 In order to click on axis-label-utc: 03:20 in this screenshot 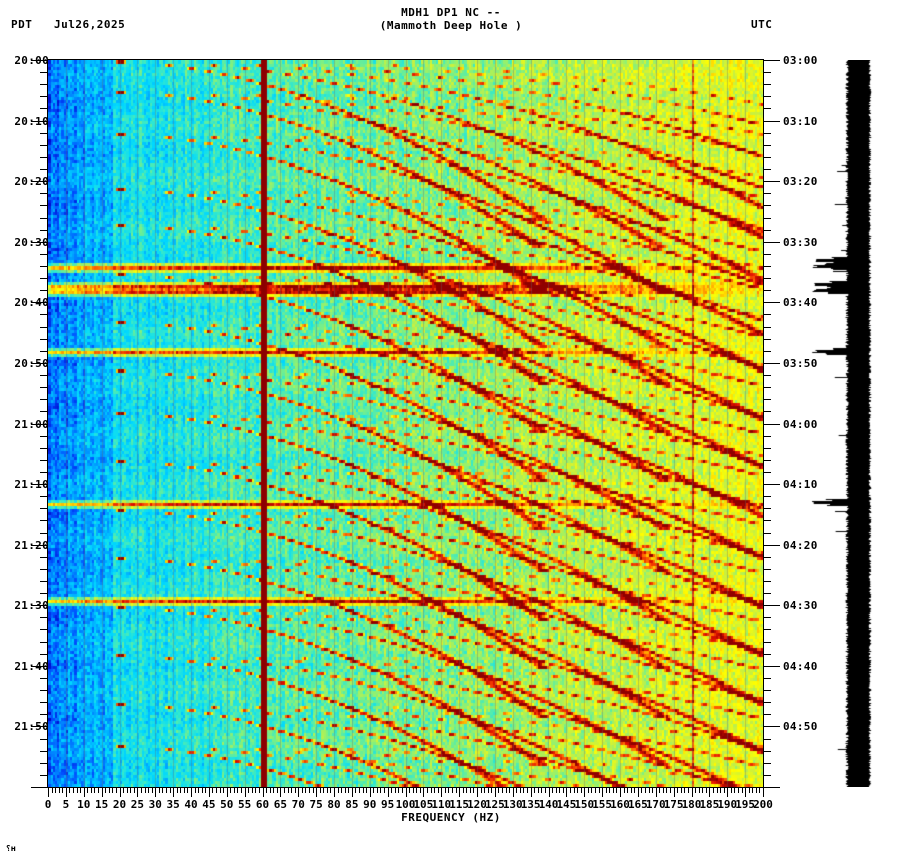, I will do `click(800, 181)`.